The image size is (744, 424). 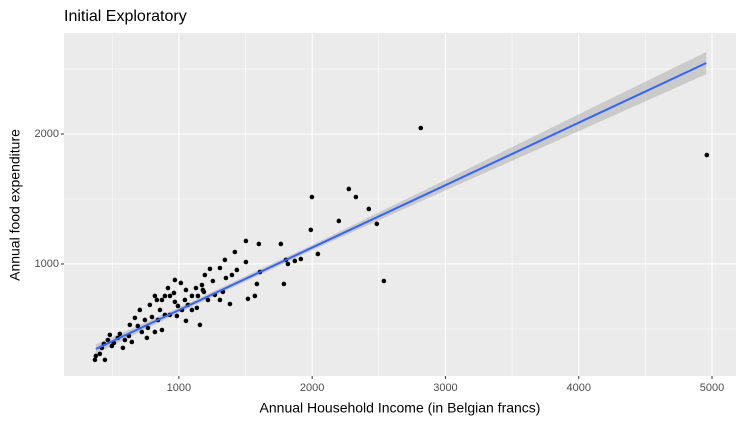 What do you see at coordinates (712, 388) in the screenshot?
I see `x-tick-label: 5000` at bounding box center [712, 388].